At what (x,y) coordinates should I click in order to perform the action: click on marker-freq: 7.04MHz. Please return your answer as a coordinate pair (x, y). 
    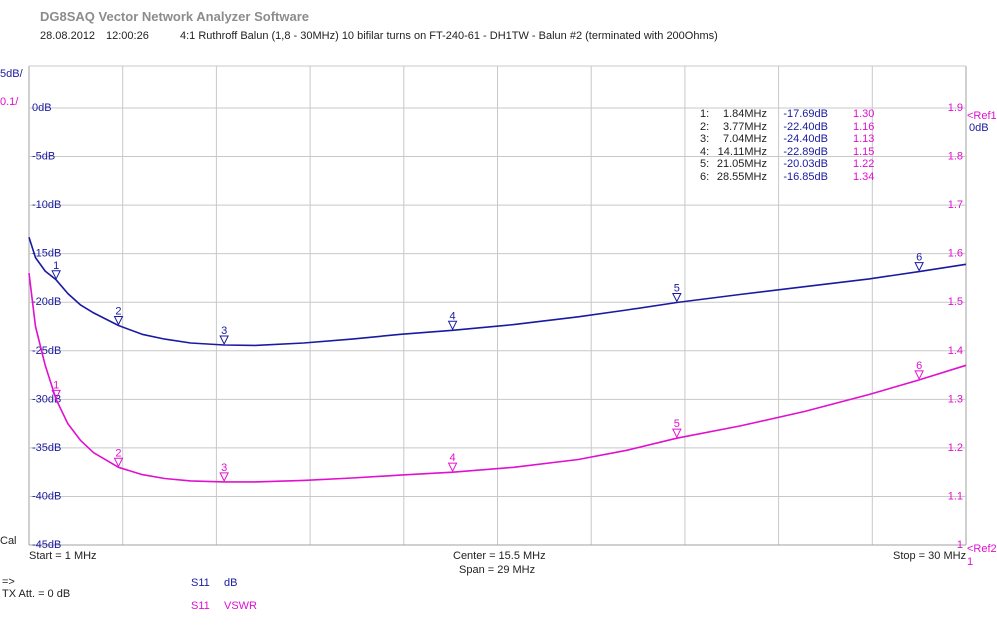
    Looking at the image, I should click on (744, 139).